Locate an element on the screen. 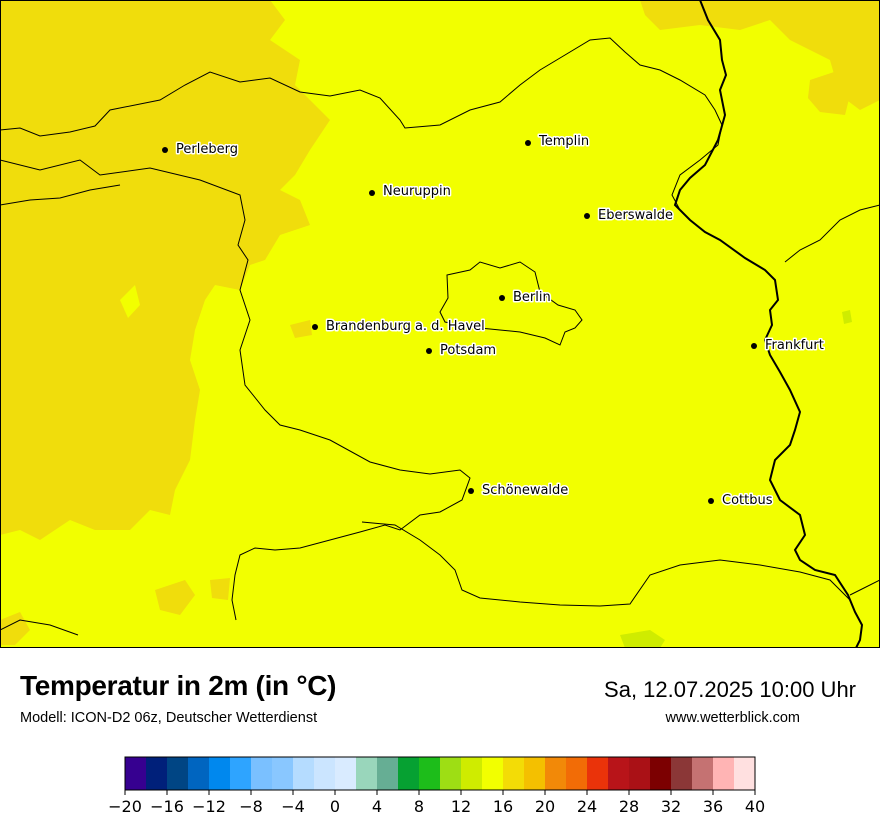  website-link: www.wetterblick.com is located at coordinates (732, 718).